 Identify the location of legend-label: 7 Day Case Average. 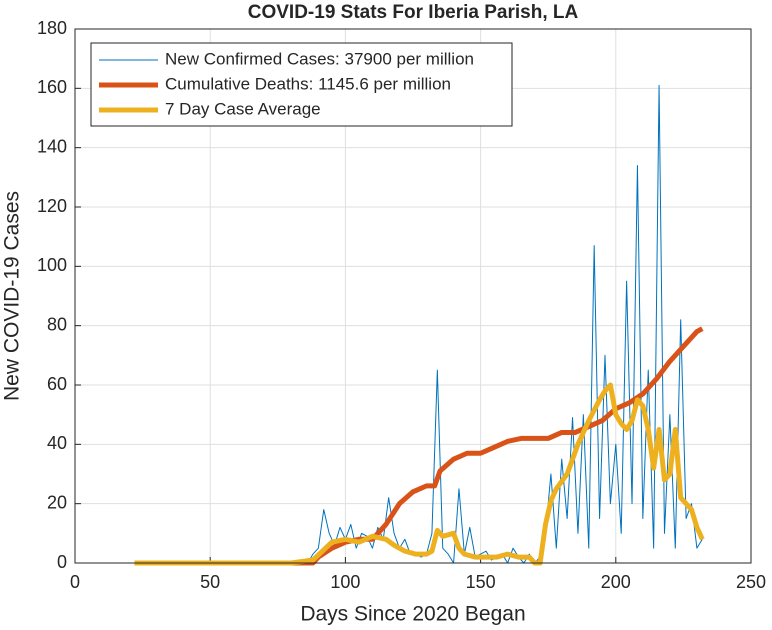
(243, 108).